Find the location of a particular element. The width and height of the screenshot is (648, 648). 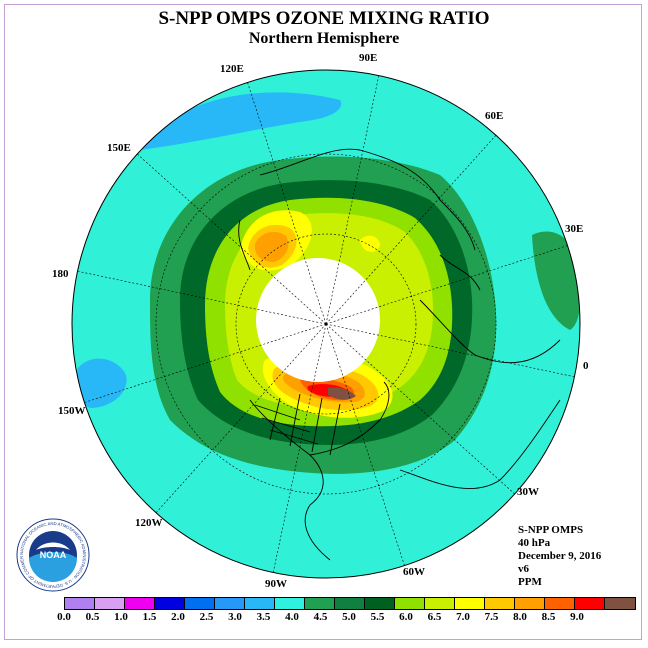

lon-label-0: 0 is located at coordinates (586, 366).